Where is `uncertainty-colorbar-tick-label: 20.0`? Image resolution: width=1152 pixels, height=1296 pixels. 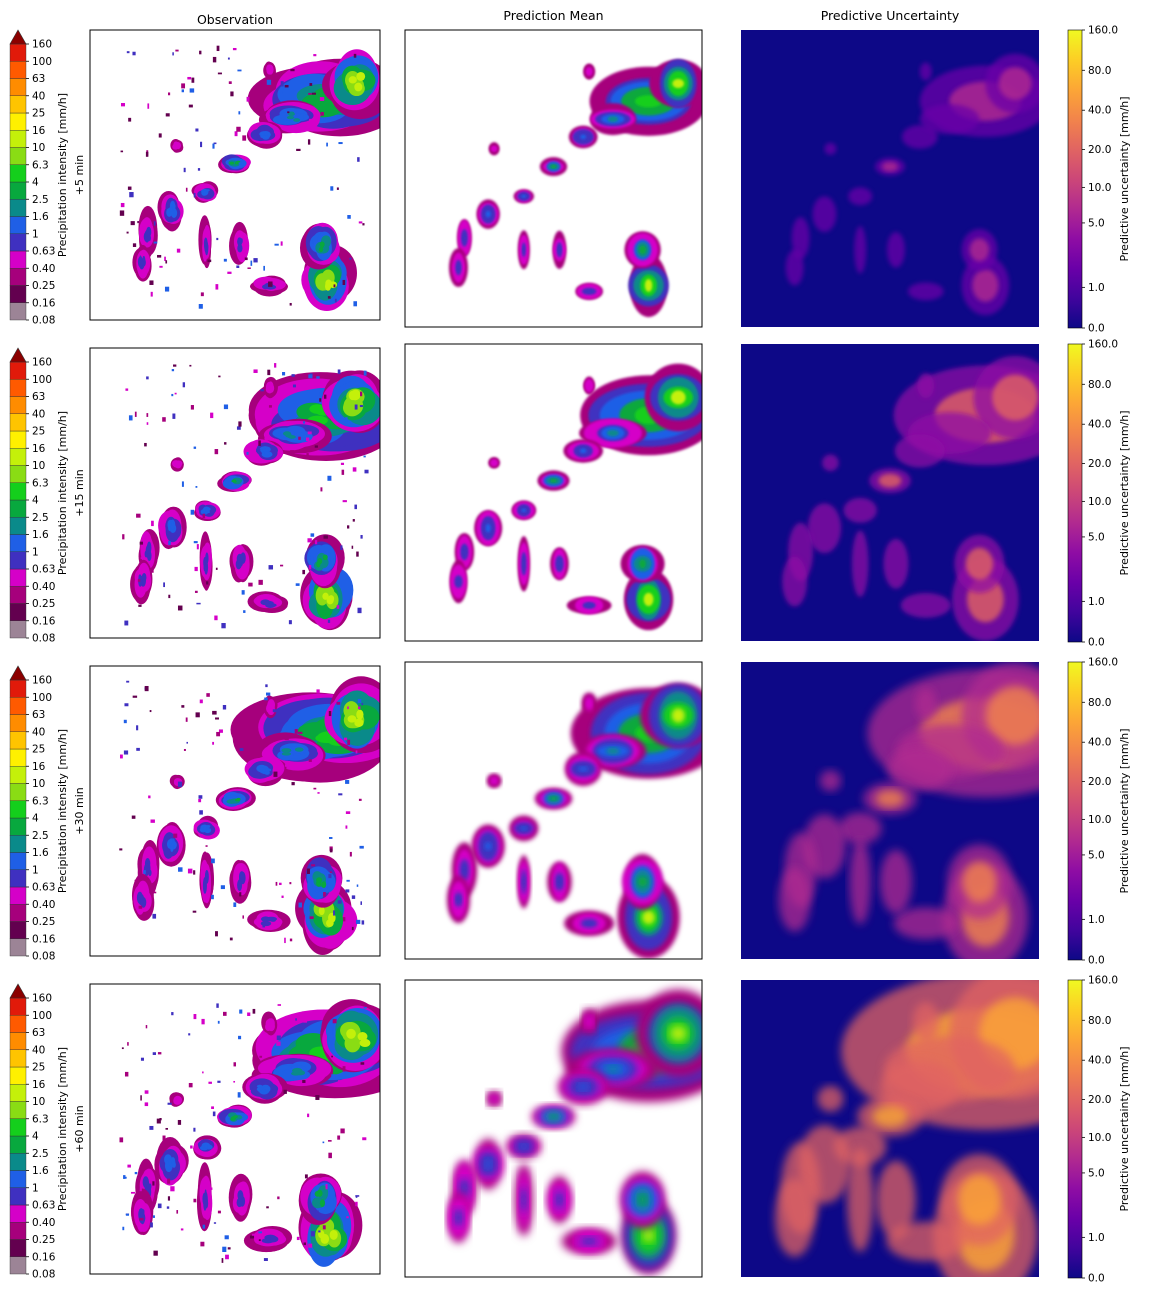 uncertainty-colorbar-tick-label: 20.0 is located at coordinates (1099, 464).